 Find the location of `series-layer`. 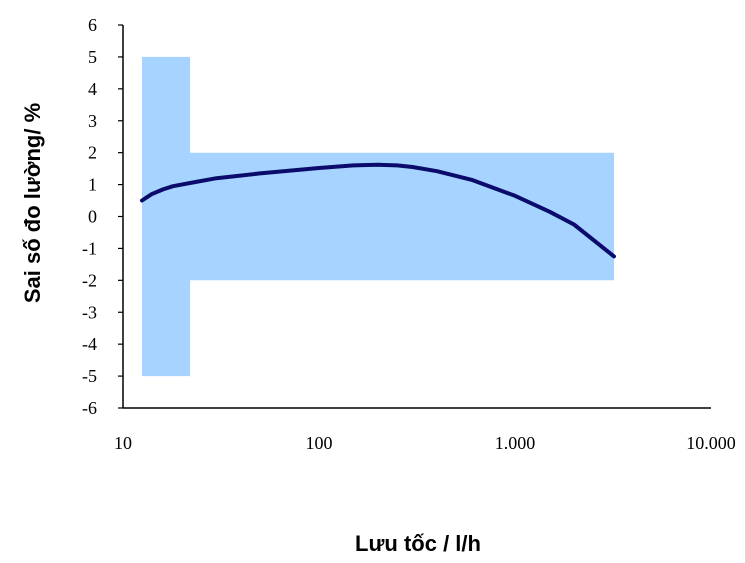

series-layer is located at coordinates (378, 210).